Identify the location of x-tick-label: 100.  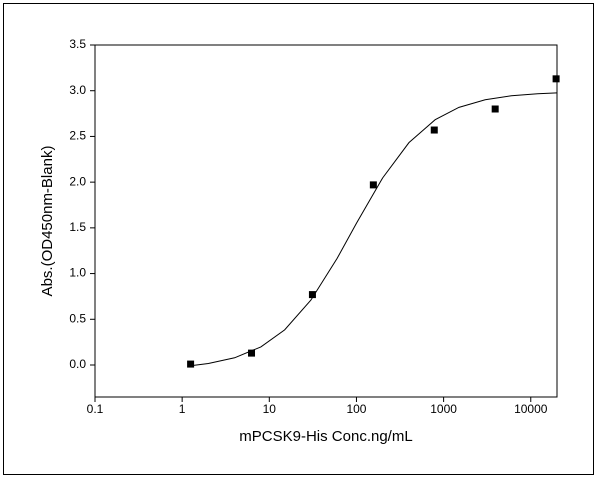
(356, 409).